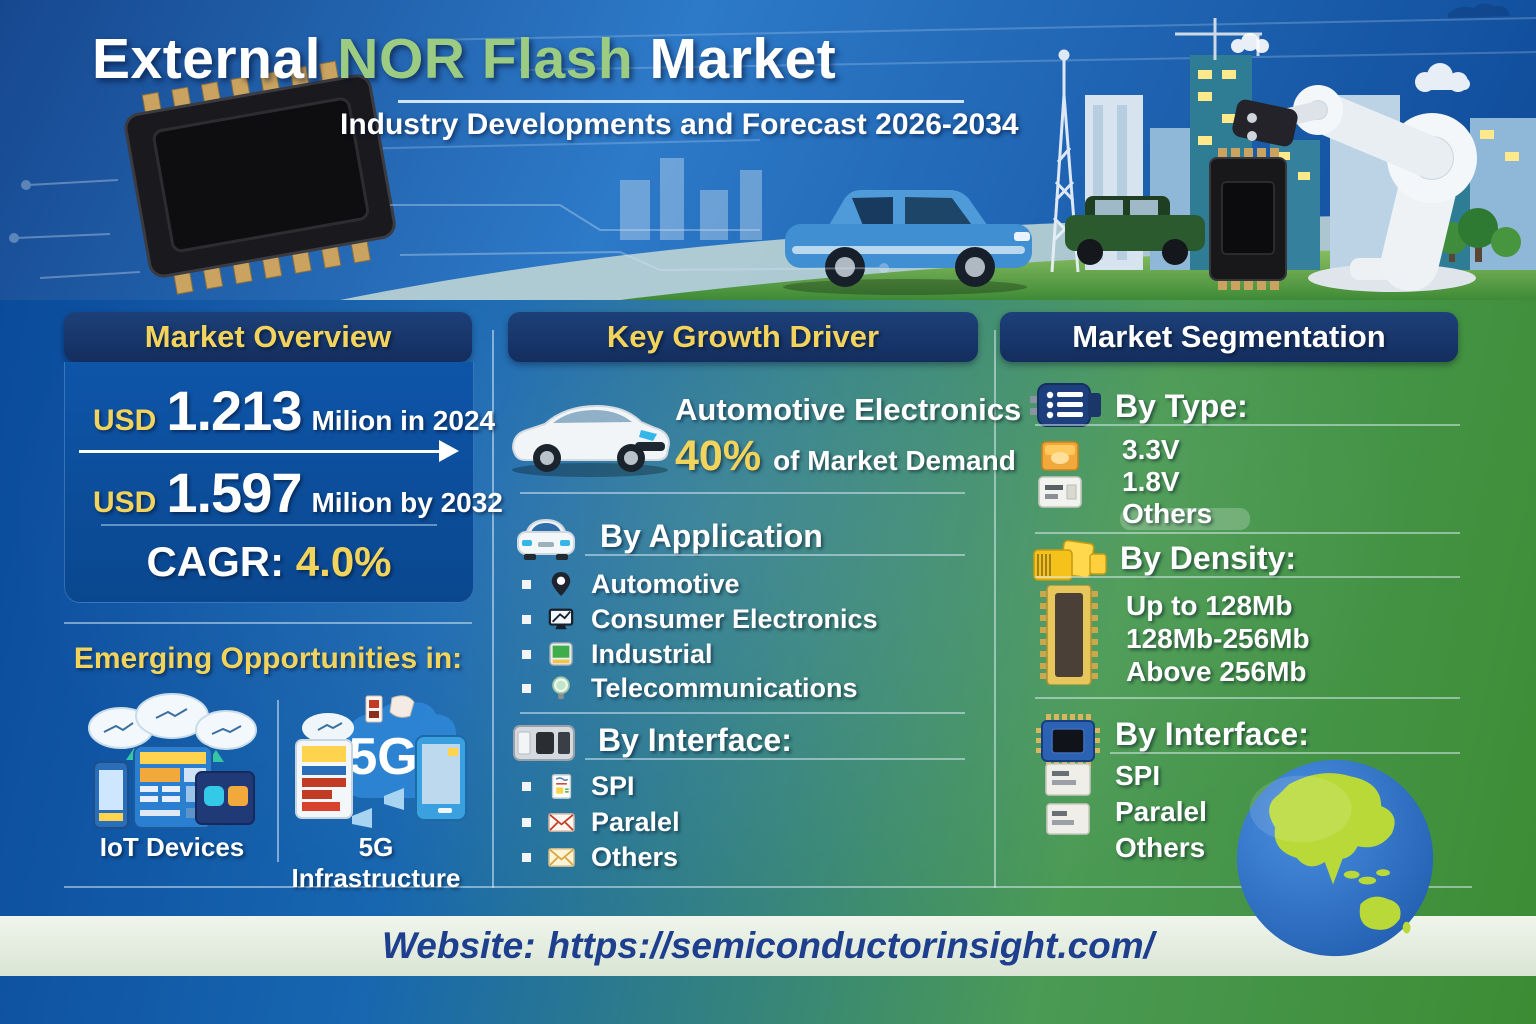 The height and width of the screenshot is (1024, 1536). Describe the element at coordinates (376, 862) in the screenshot. I see `fiveg-caption: 5G Infrastructure` at that location.